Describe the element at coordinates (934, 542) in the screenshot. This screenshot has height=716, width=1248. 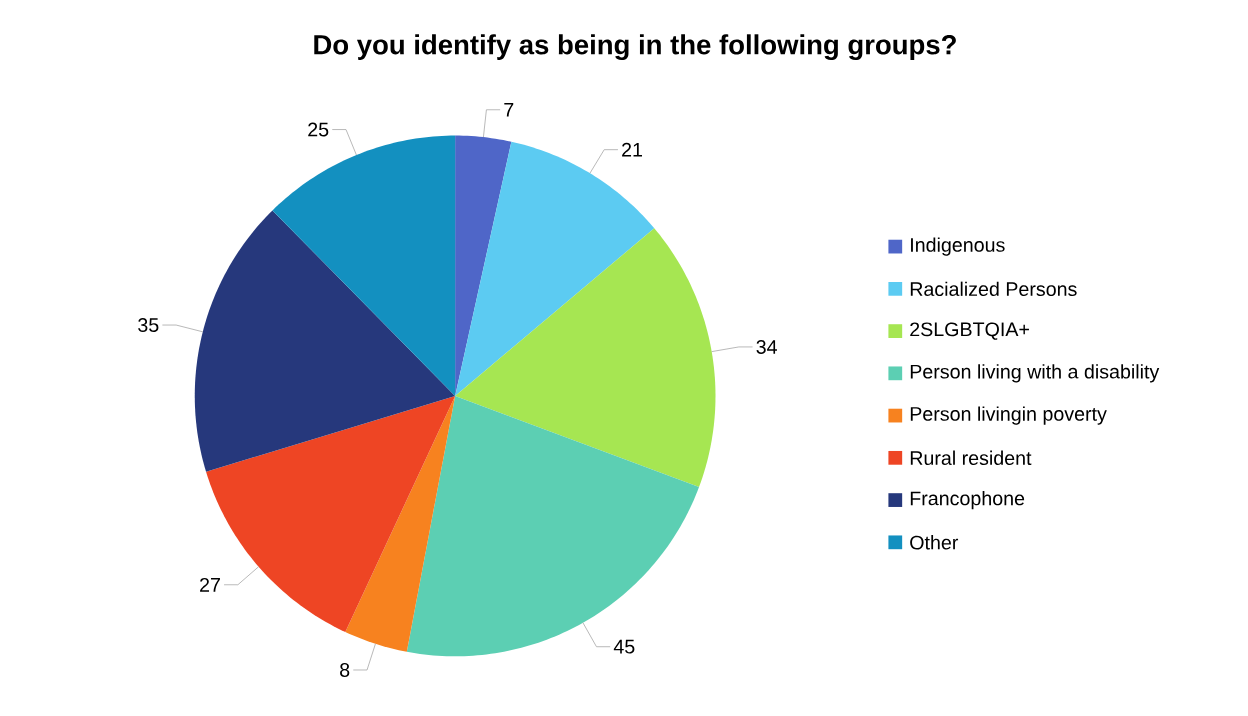
I see `legend-label: Other` at that location.